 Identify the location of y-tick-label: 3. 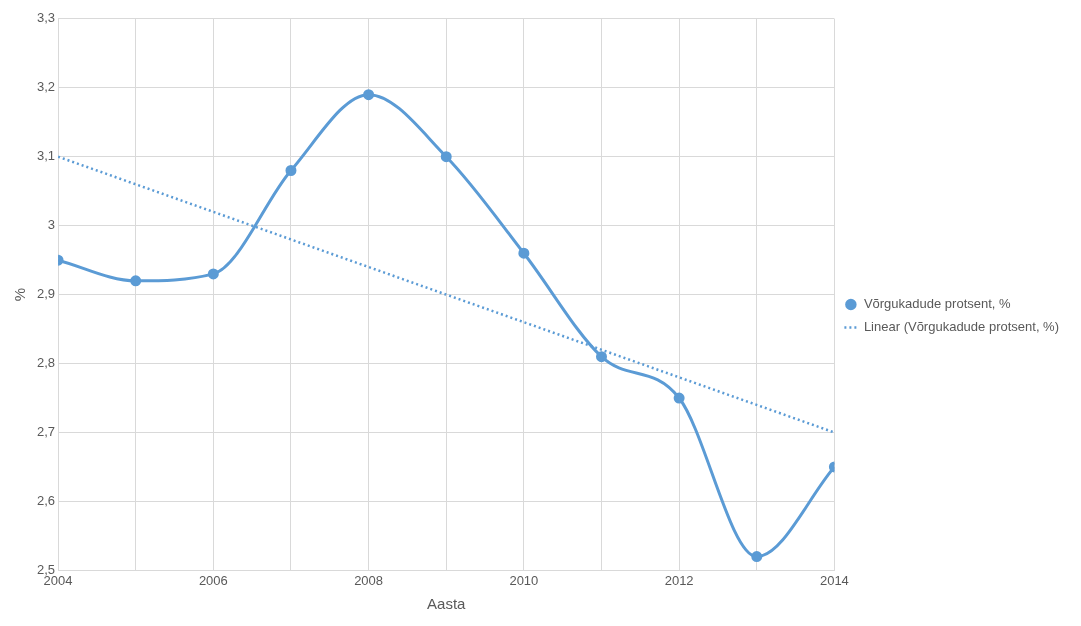
(51, 225).